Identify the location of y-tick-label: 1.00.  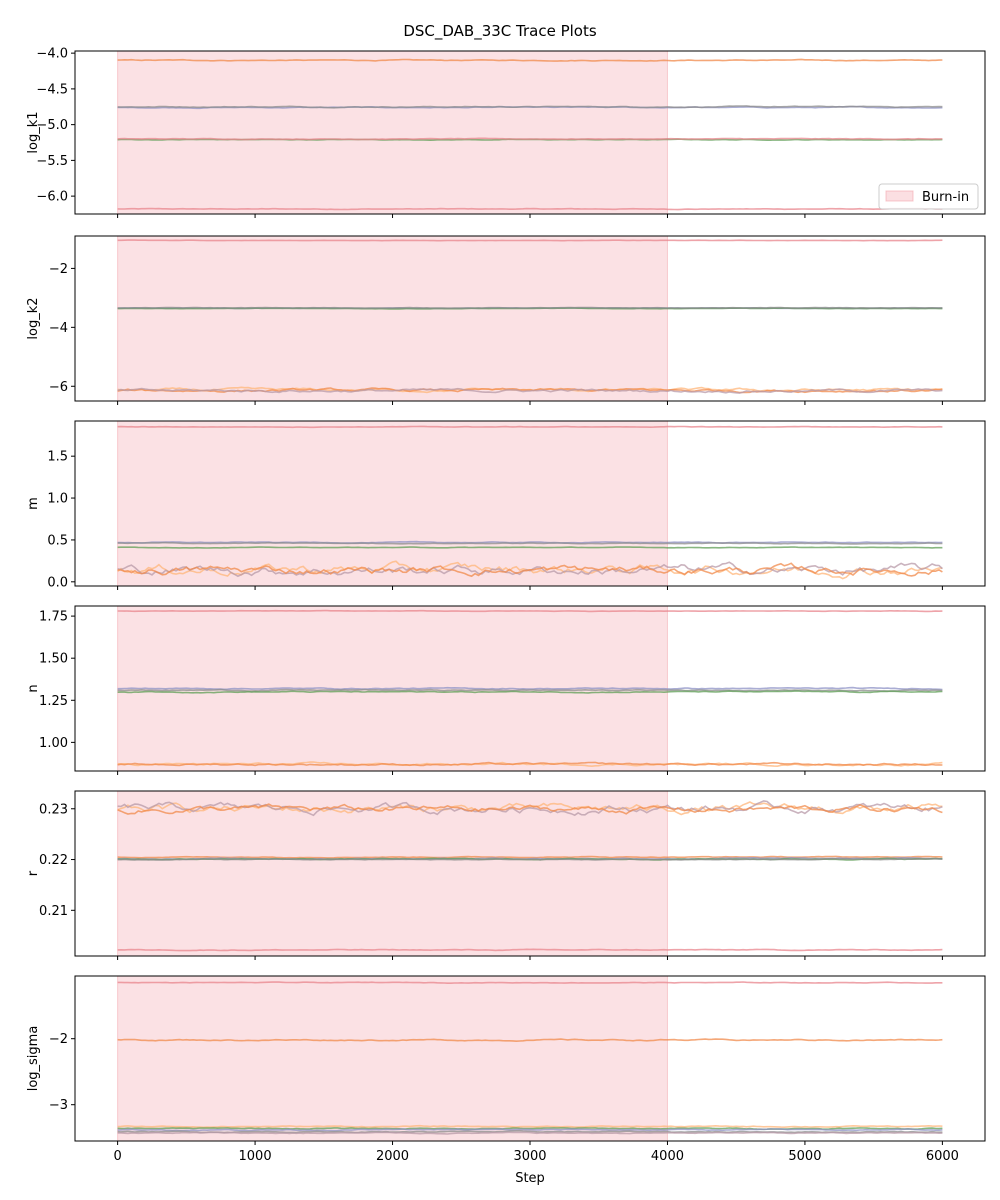
(53, 743).